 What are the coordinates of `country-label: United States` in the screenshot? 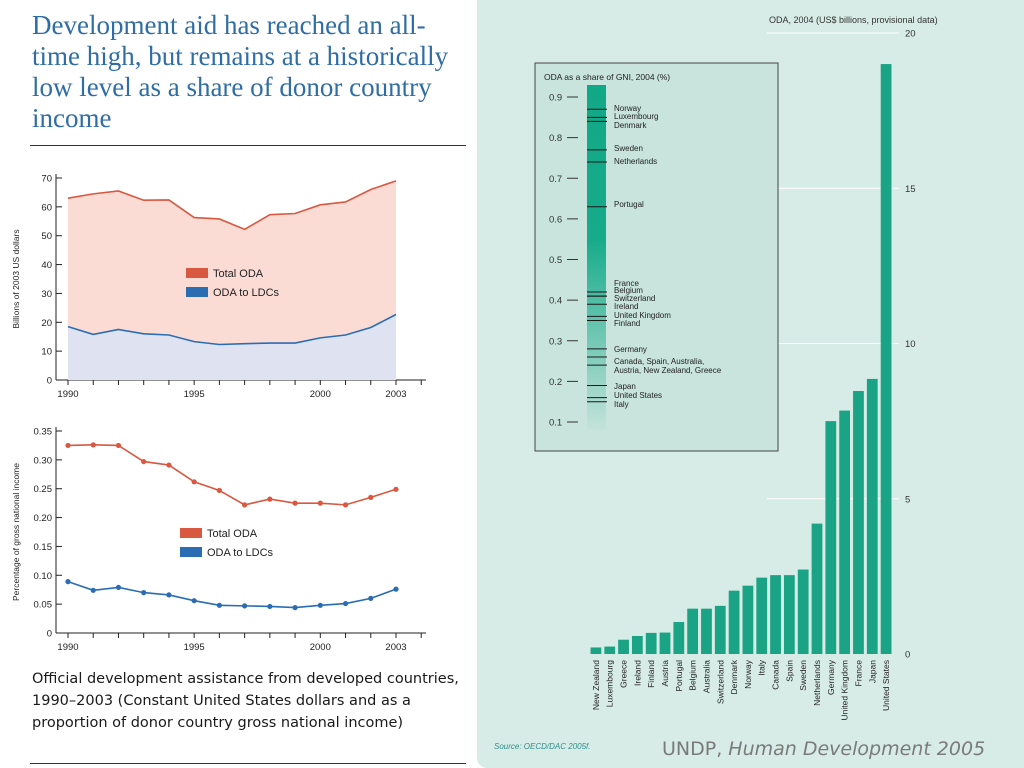 It's located at (638, 395).